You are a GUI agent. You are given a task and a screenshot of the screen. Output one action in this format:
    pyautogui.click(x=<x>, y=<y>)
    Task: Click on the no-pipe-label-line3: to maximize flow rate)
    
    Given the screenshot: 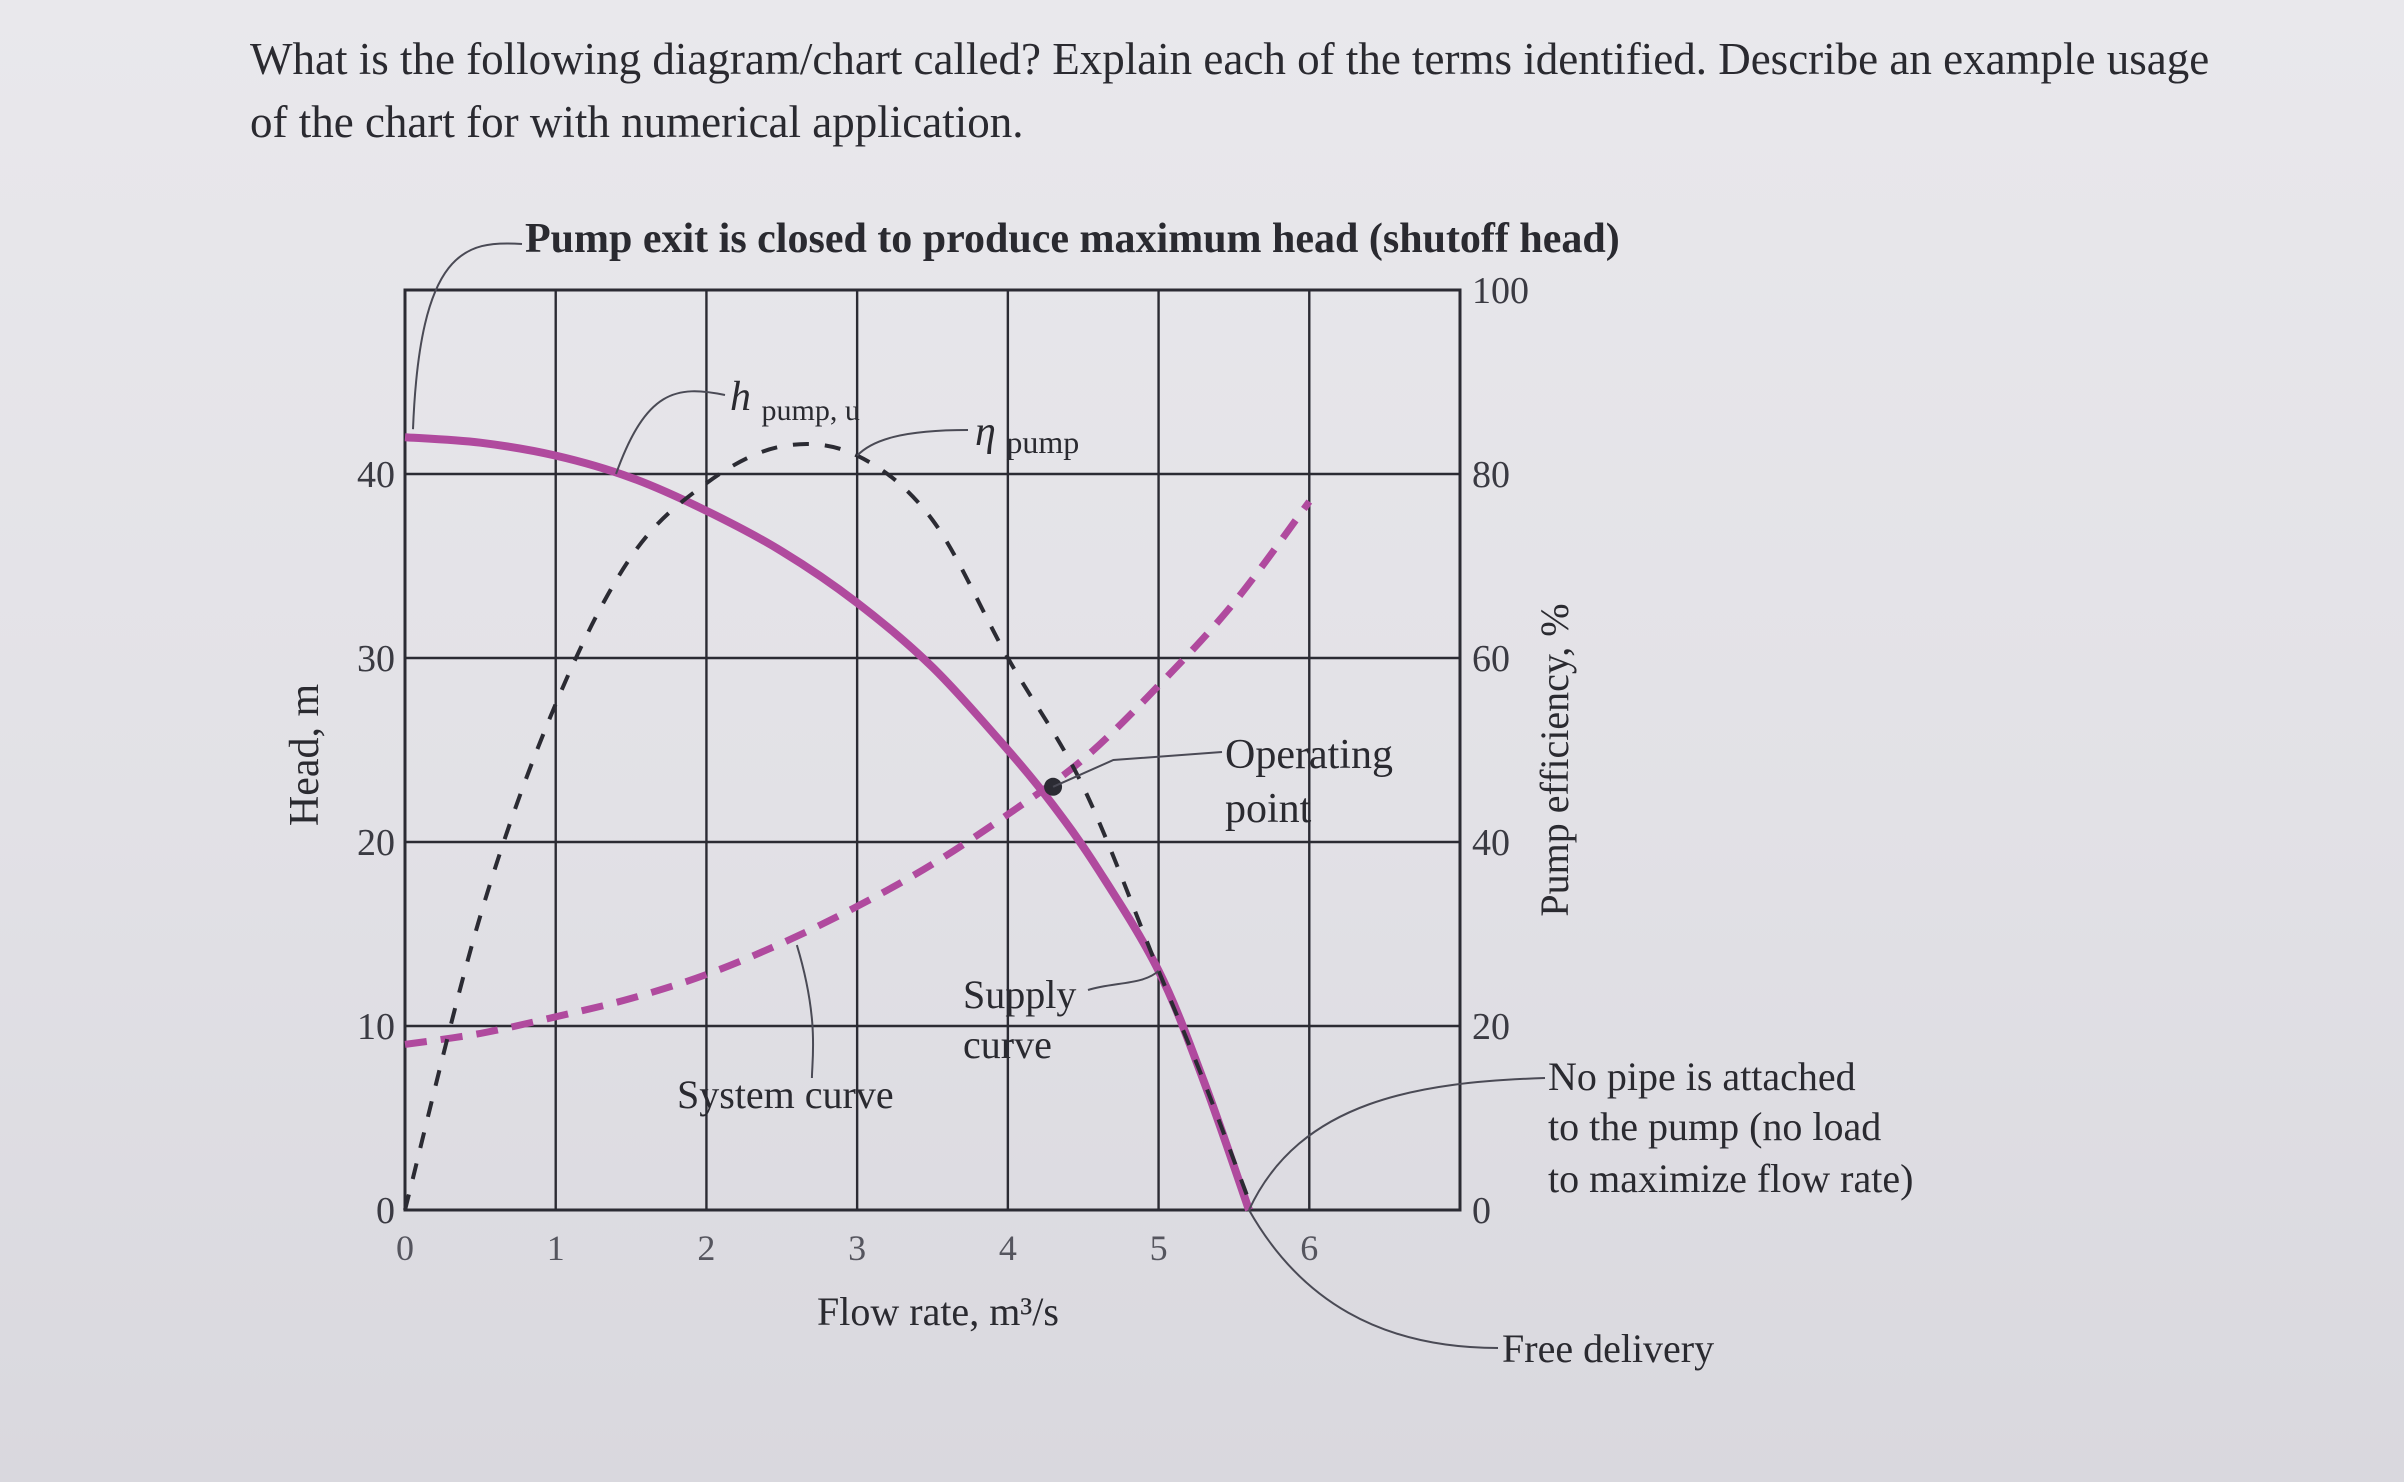 What is the action you would take?
    pyautogui.click(x=1730, y=1178)
    